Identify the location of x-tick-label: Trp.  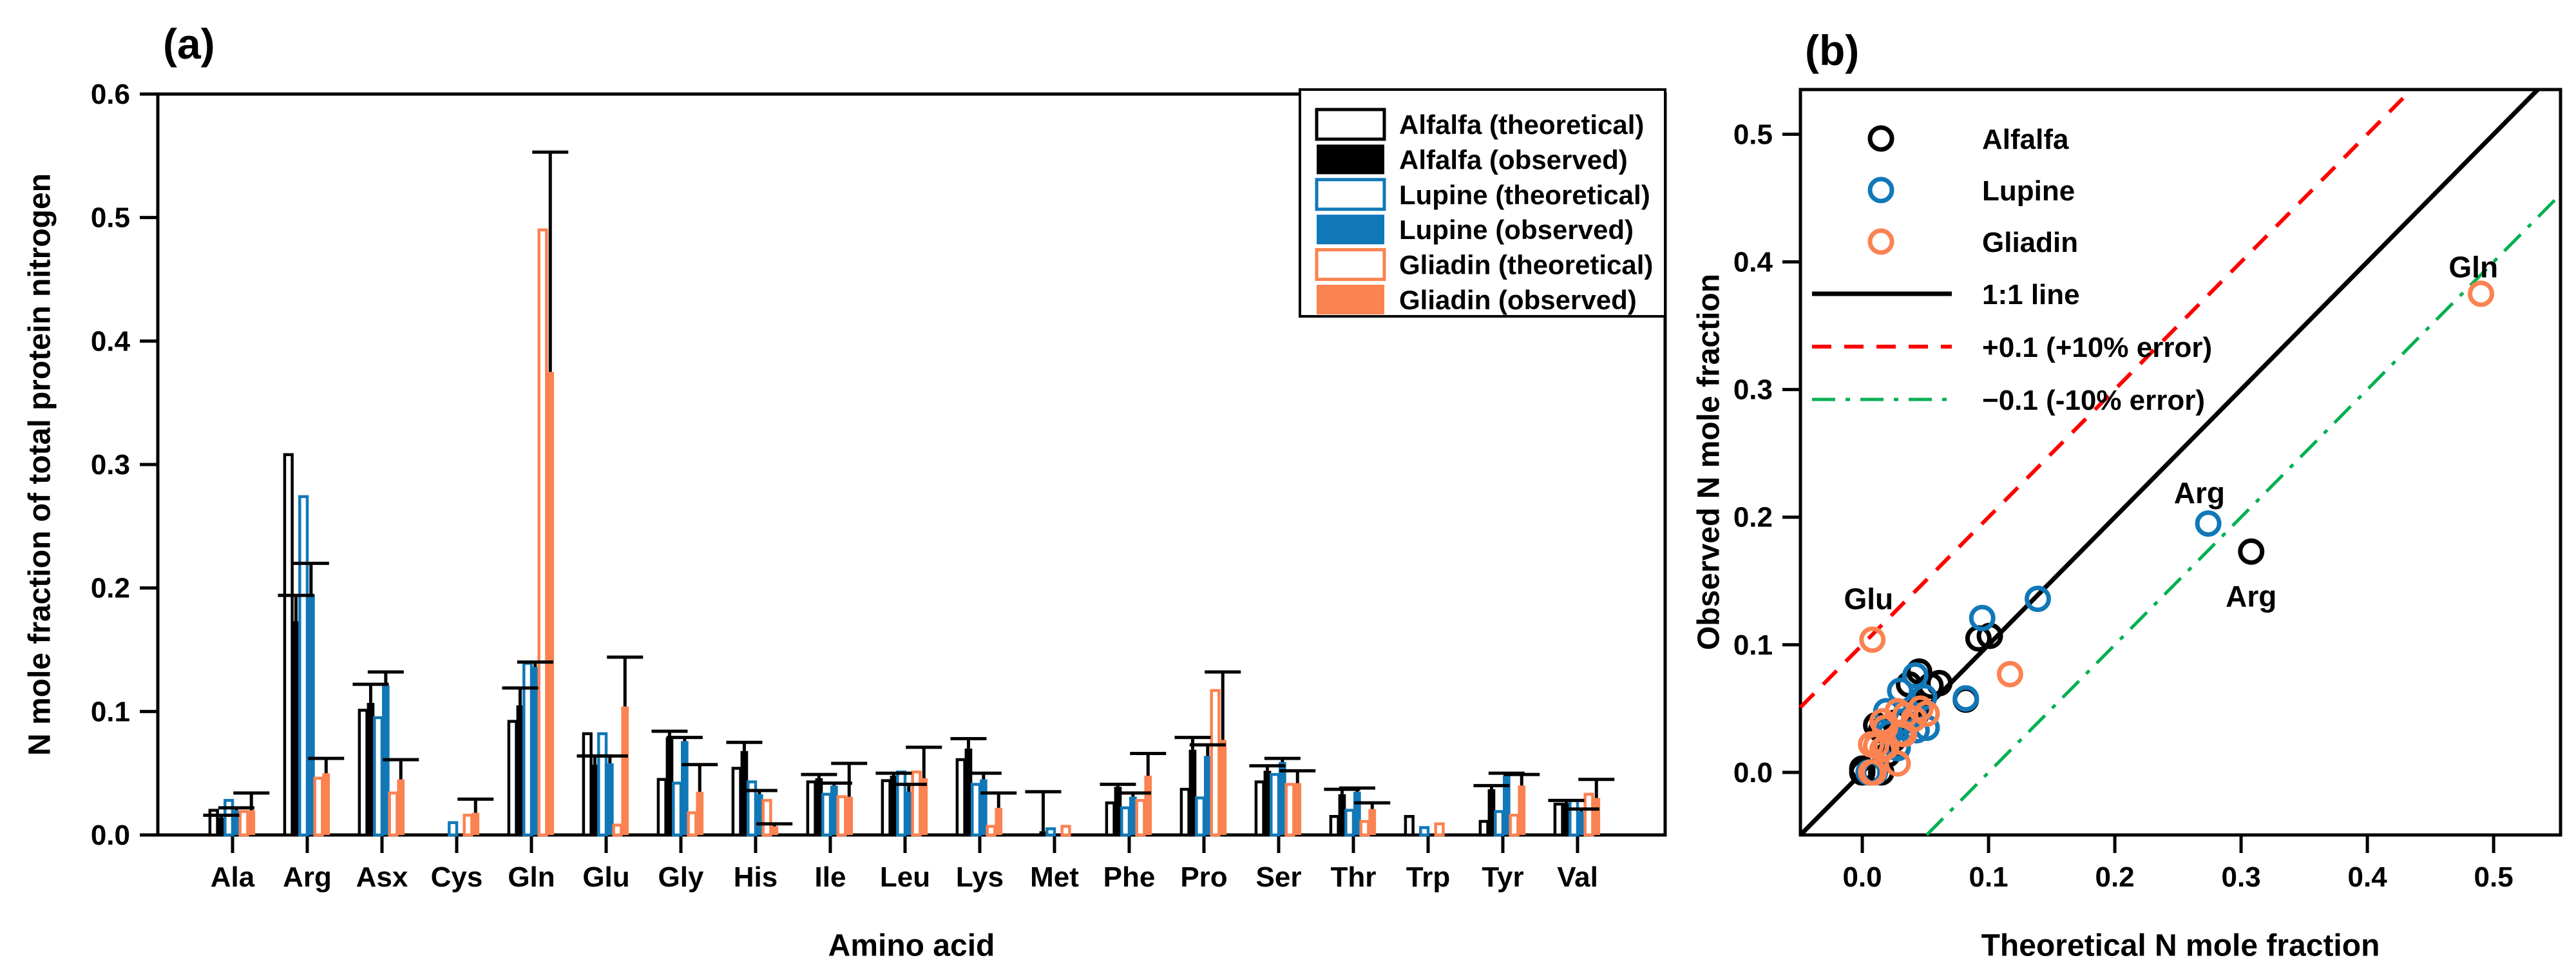
(1428, 877).